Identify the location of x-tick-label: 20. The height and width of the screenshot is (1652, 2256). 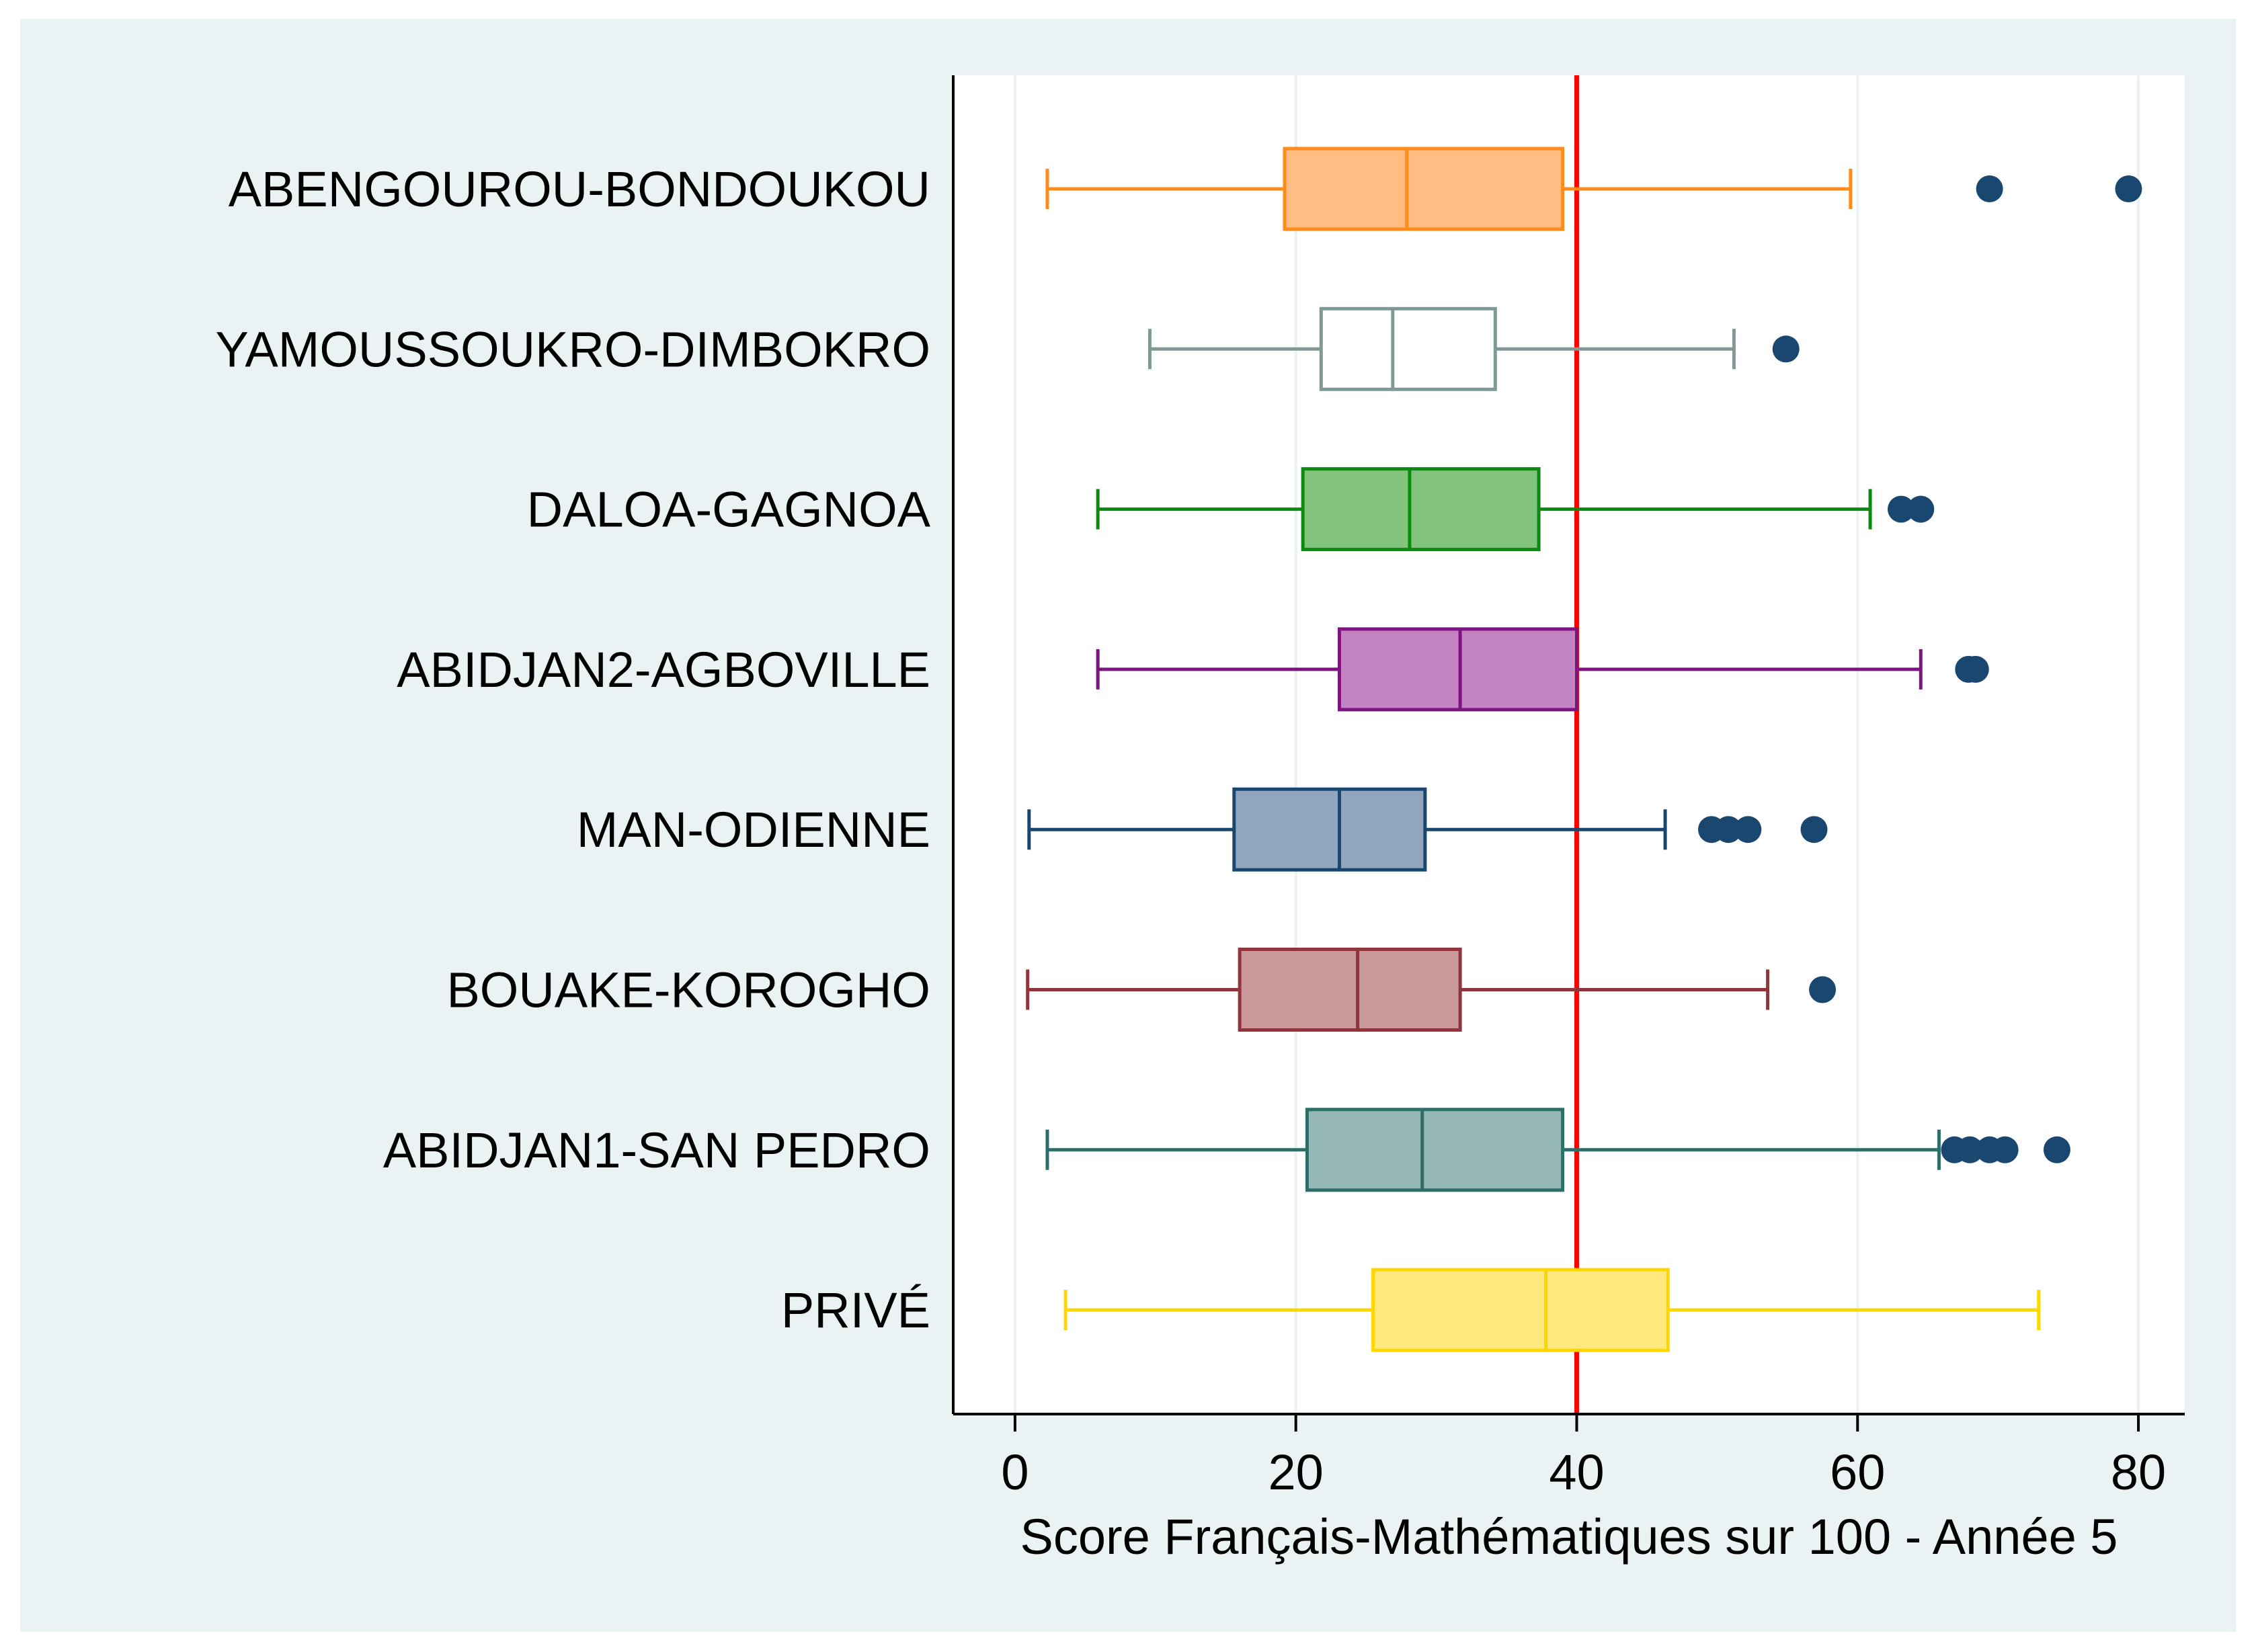
(1296, 1472).